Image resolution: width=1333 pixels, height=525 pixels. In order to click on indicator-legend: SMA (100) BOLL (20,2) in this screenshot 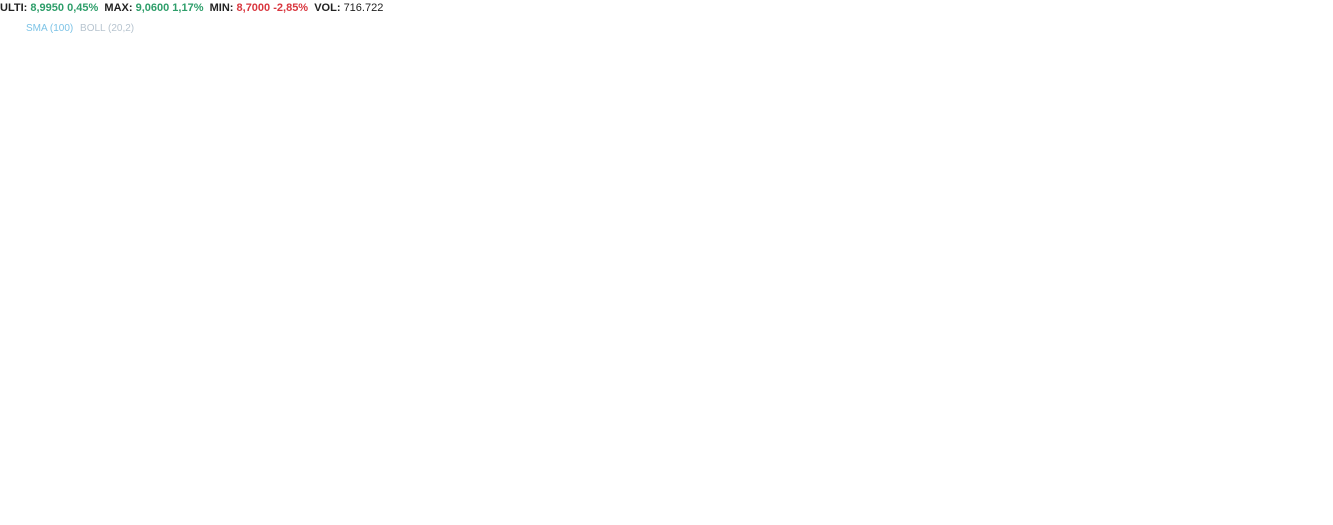, I will do `click(80, 28)`.